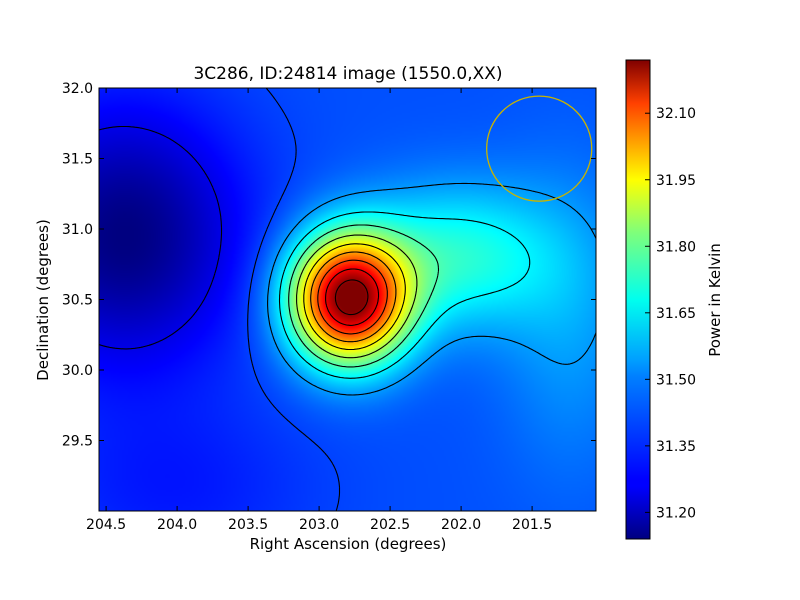 The width and height of the screenshot is (800, 600). Describe the element at coordinates (715, 300) in the screenshot. I see `colorbar-label: Power in Kelvin` at that location.